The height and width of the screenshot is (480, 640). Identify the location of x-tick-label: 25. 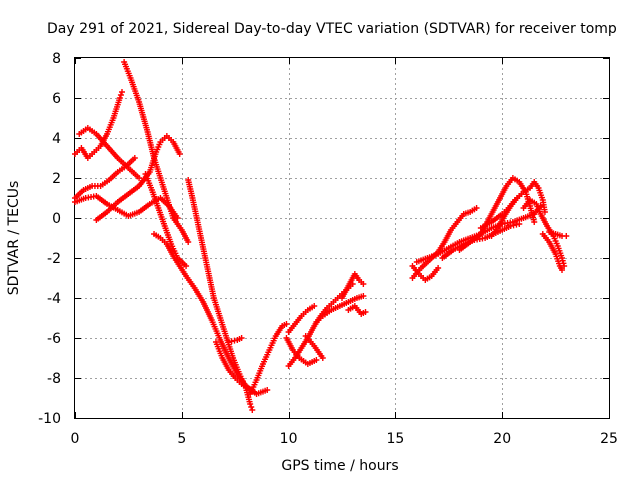
(609, 439).